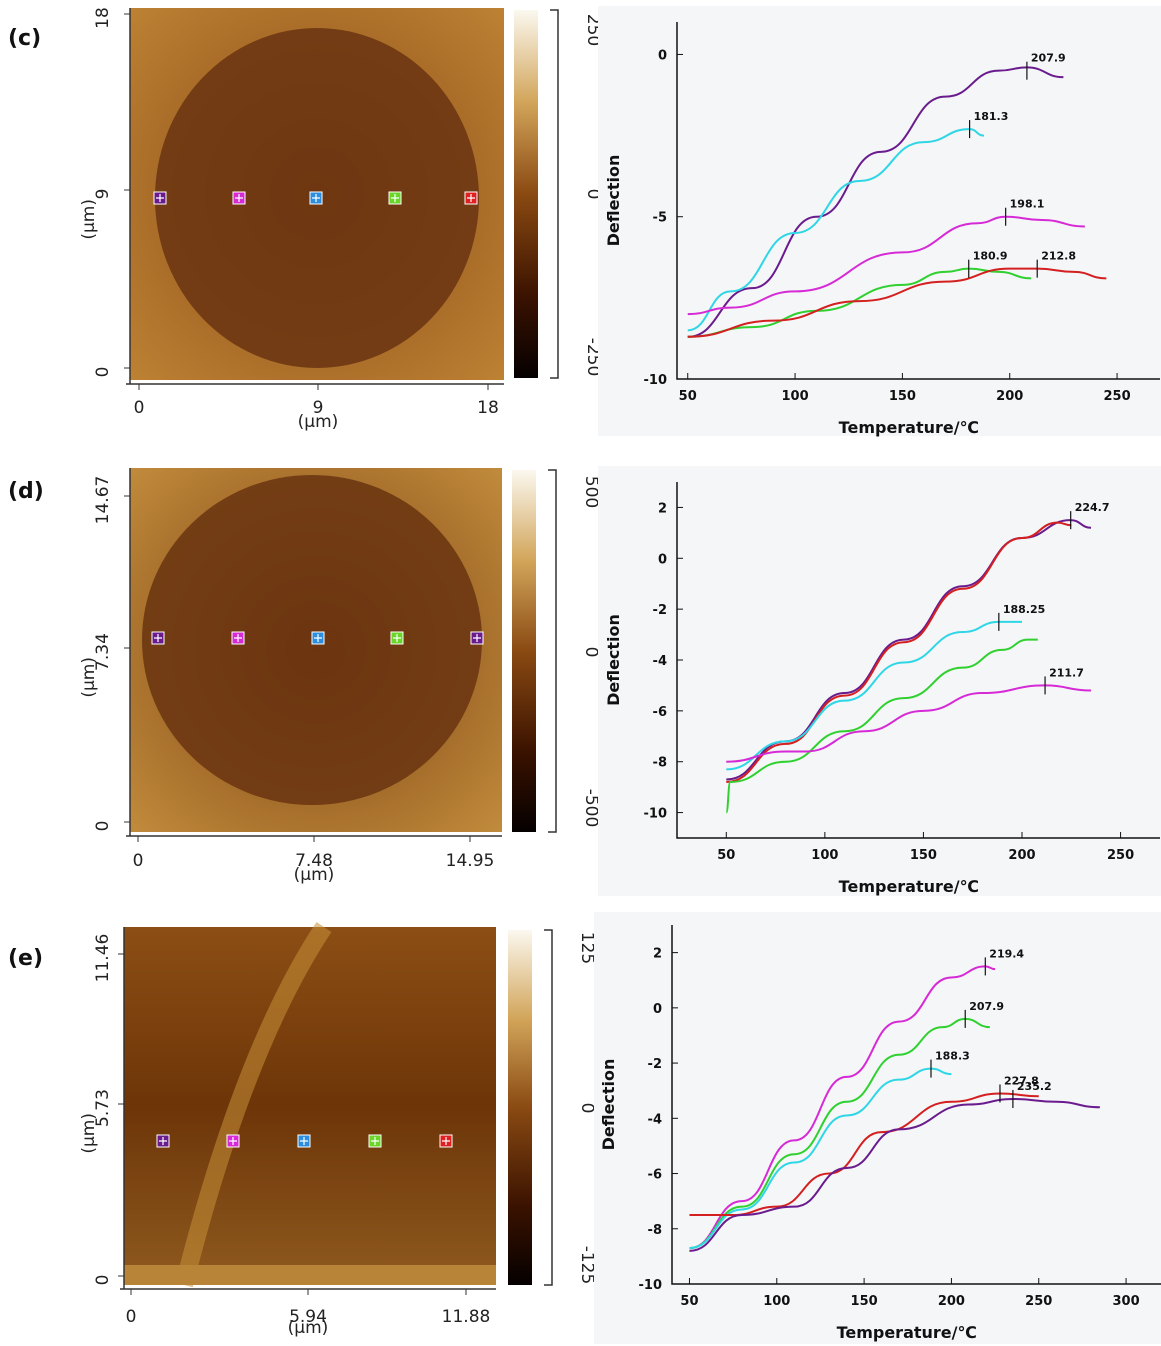 The height and width of the screenshot is (1346, 1161). I want to click on peak-label: 224.7, so click(1092, 507).